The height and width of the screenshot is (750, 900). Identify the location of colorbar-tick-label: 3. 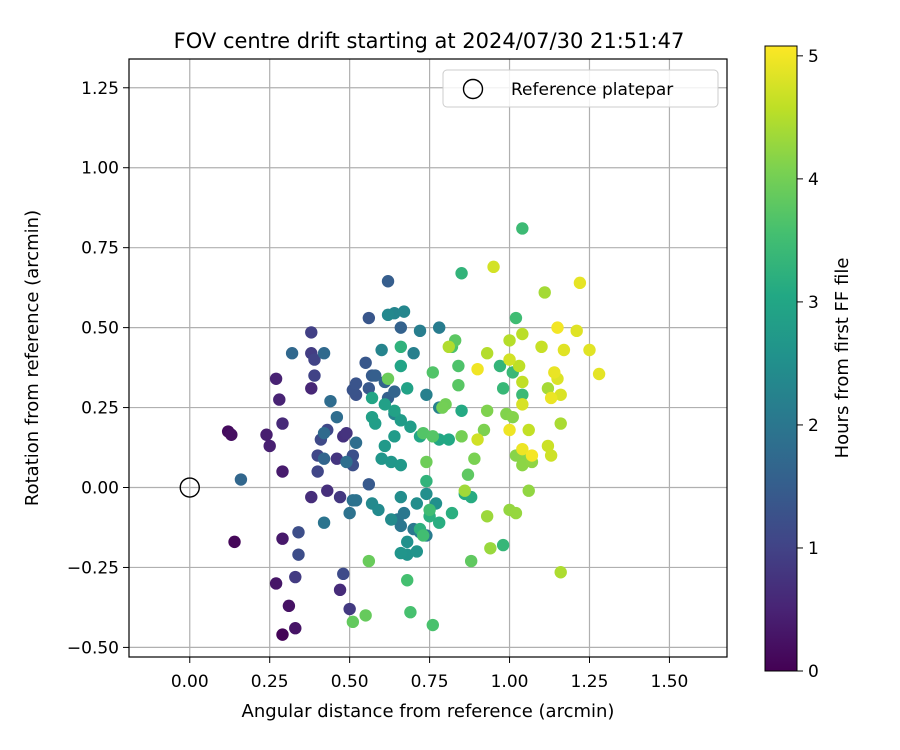
(813, 303).